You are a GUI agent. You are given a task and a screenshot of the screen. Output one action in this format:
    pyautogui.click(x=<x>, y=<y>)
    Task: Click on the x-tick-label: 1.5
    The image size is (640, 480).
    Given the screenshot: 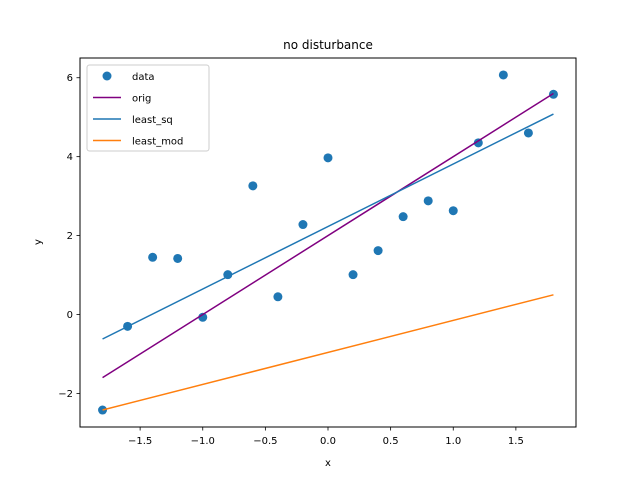 What is the action you would take?
    pyautogui.click(x=516, y=441)
    